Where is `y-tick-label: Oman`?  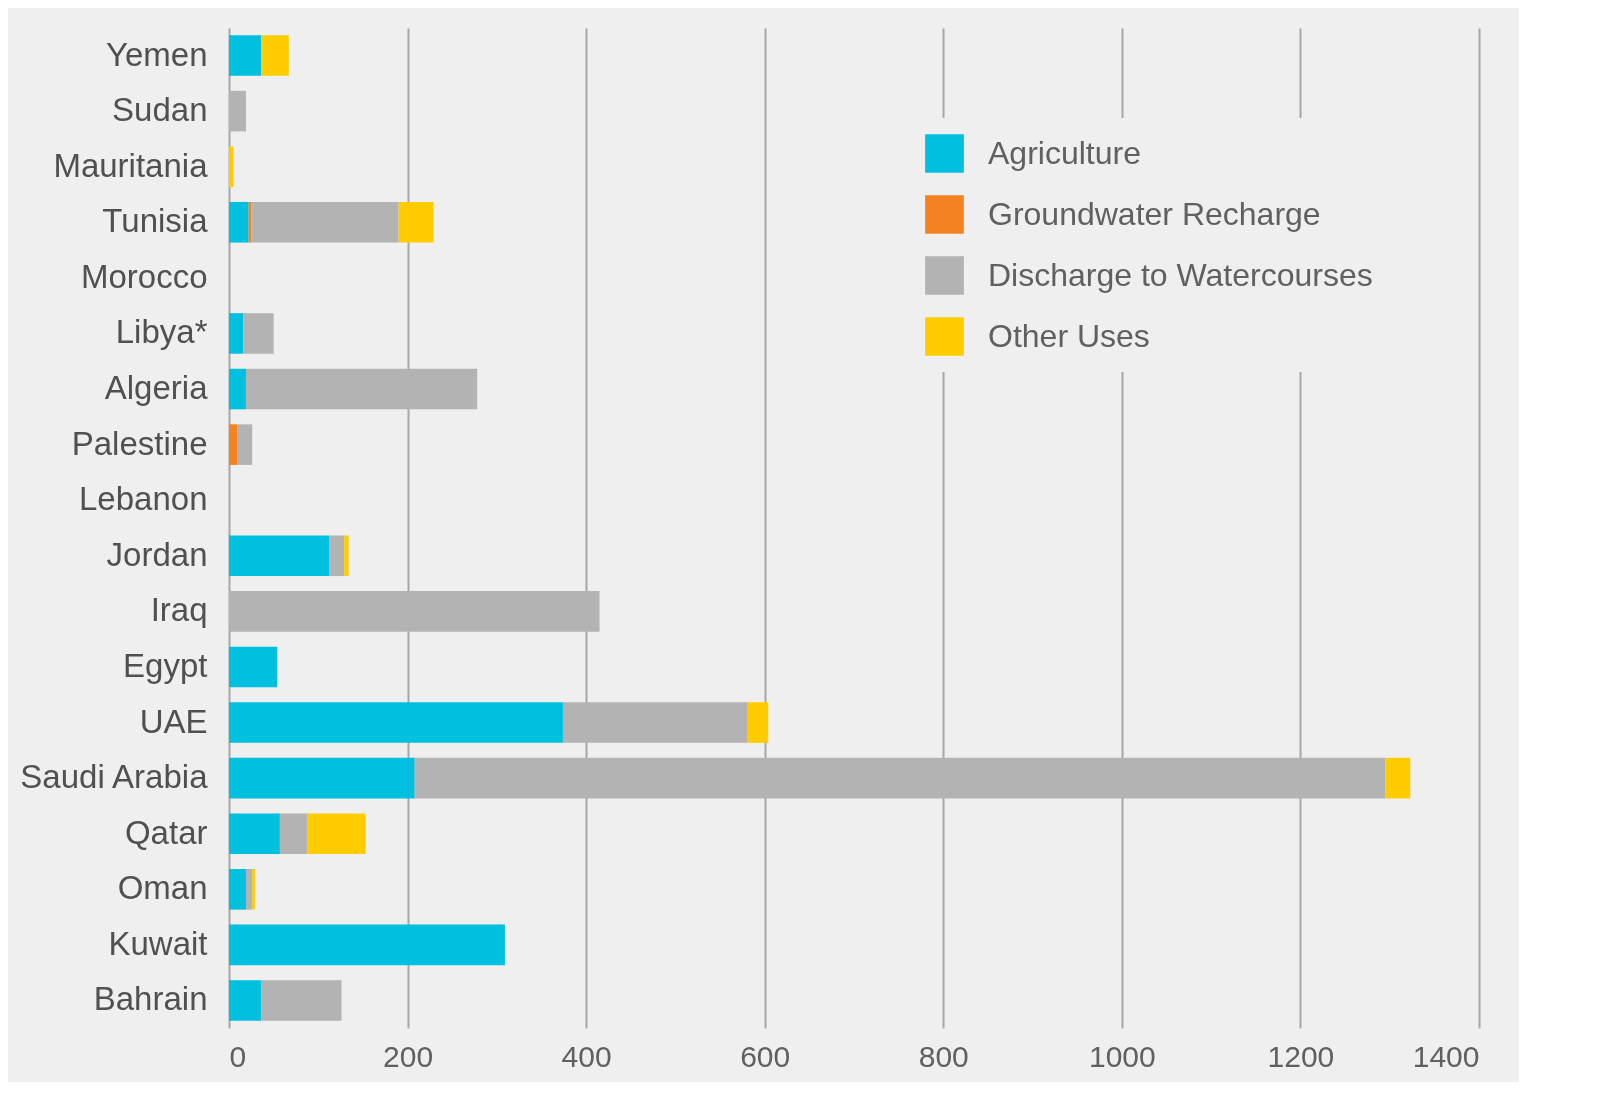 y-tick-label: Oman is located at coordinates (162, 888).